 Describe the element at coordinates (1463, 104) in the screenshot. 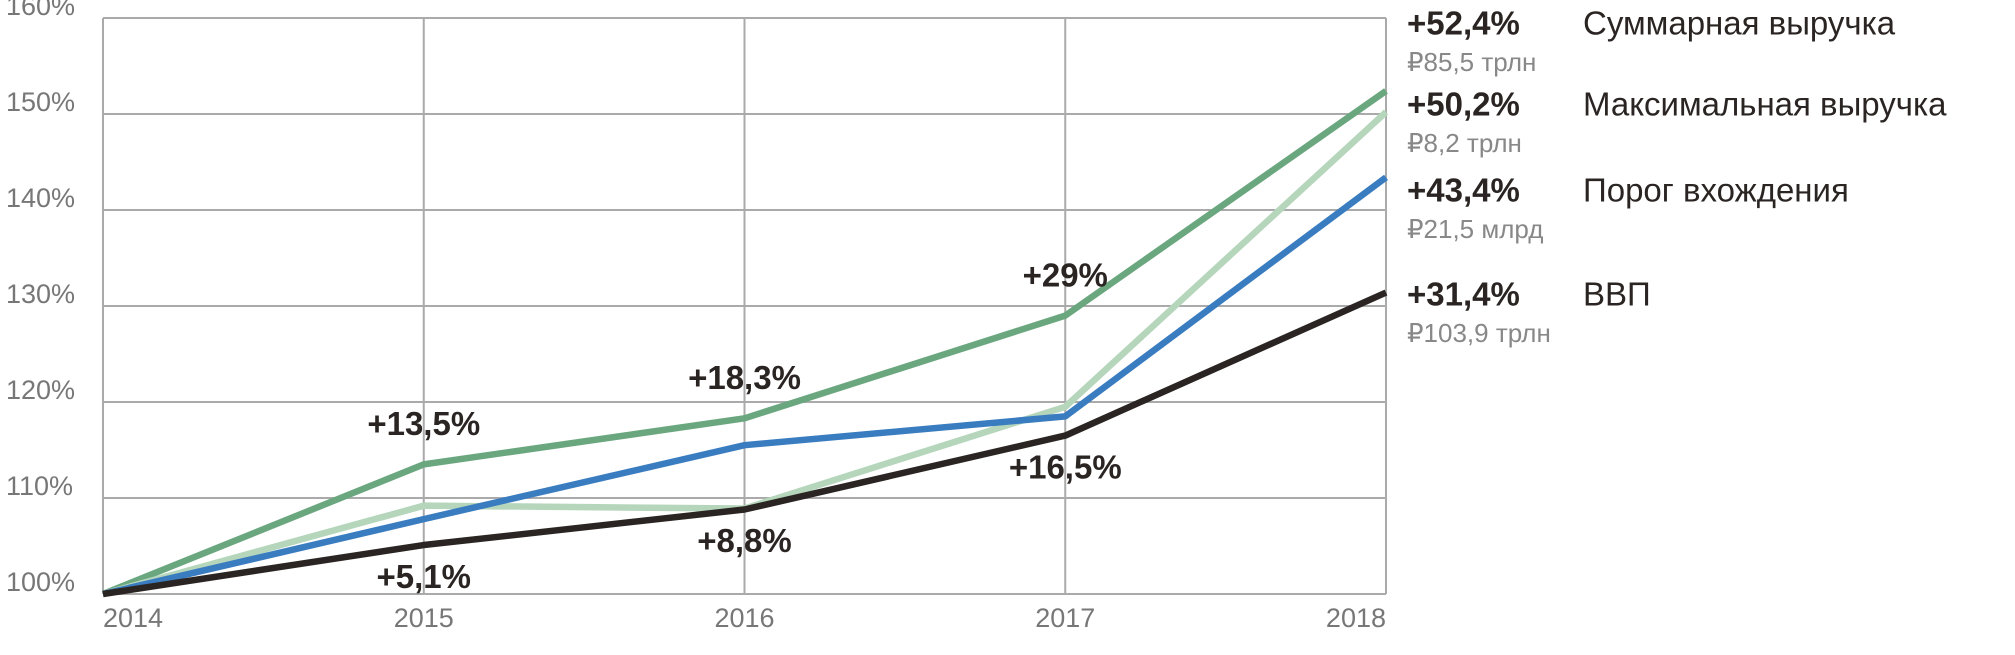

I see `legend-value: +50,2%` at that location.